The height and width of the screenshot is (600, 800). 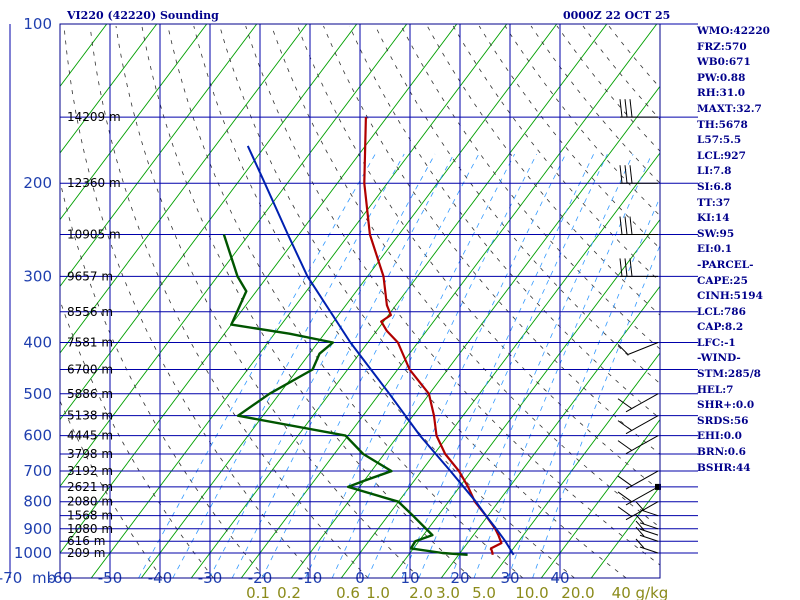 What do you see at coordinates (720, 327) in the screenshot?
I see `index-line: CAP:8.2` at bounding box center [720, 327].